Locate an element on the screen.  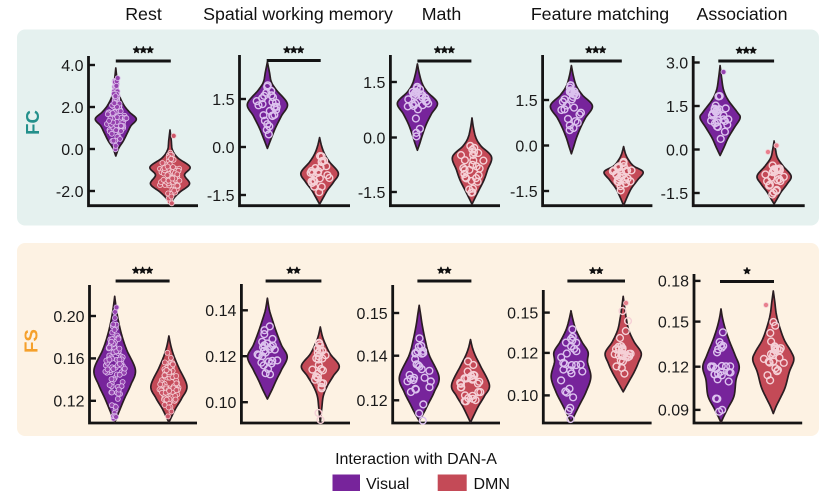
svg-text: FC is located at coordinates (32, 122).